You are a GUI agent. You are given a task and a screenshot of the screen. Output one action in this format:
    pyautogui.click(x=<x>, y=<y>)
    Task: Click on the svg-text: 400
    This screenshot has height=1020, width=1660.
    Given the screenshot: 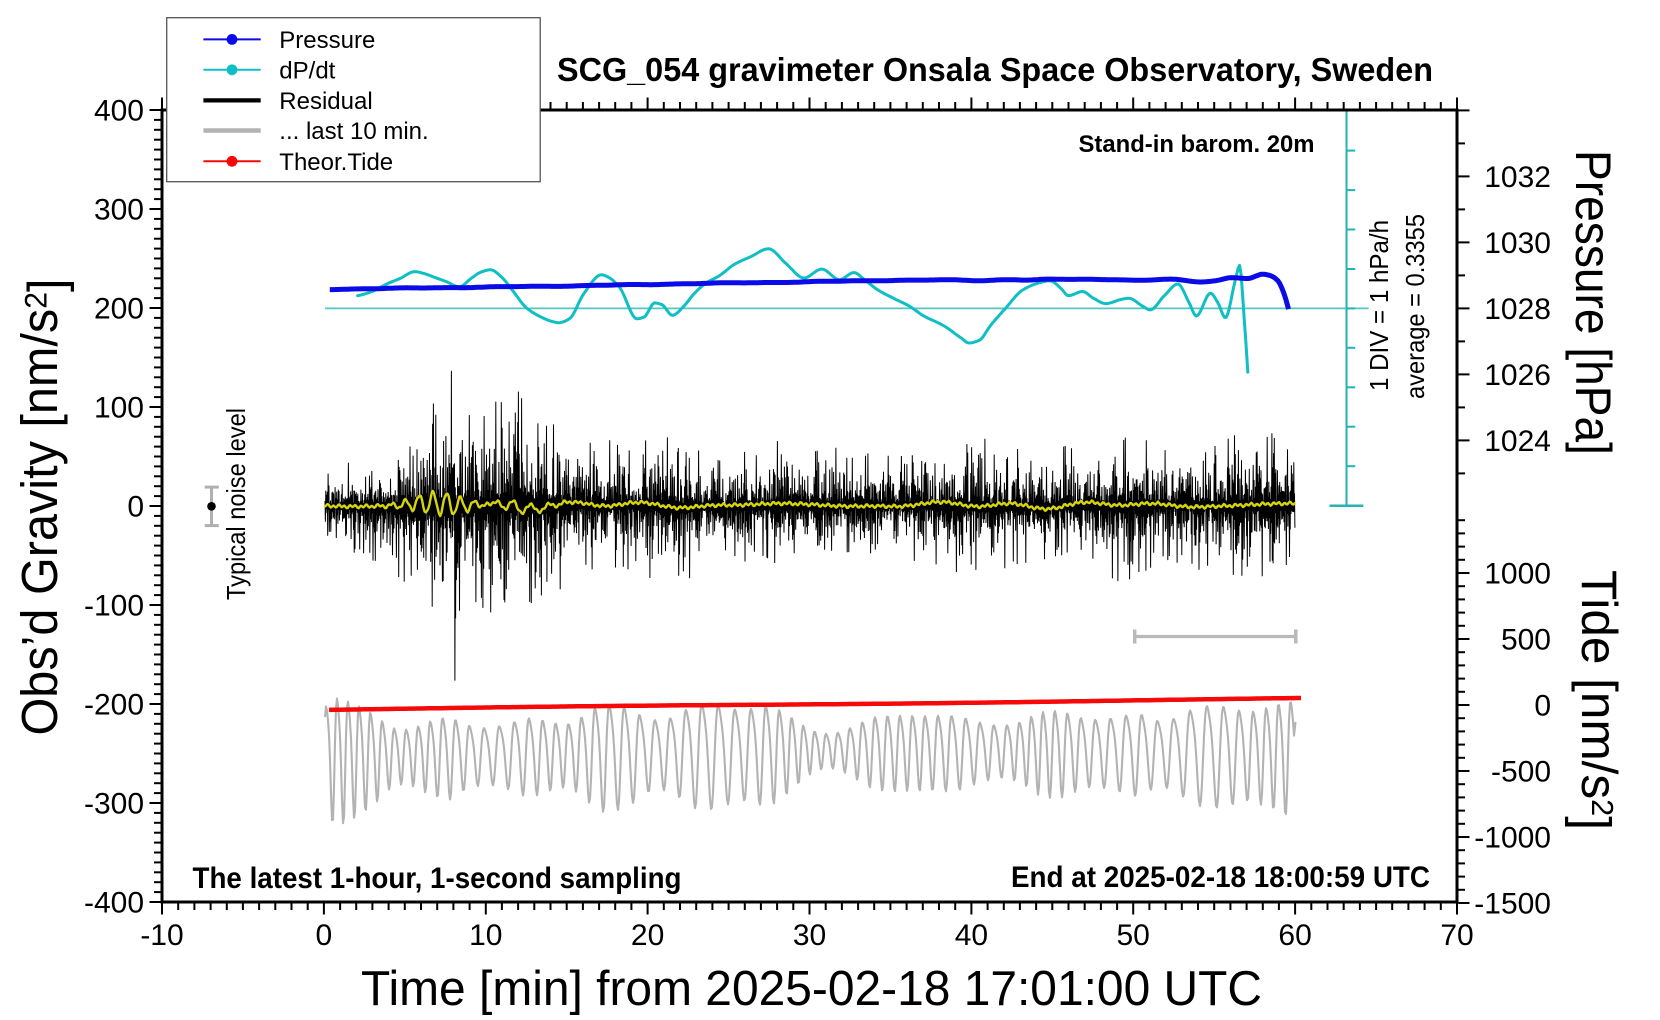 What is the action you would take?
    pyautogui.click(x=119, y=111)
    